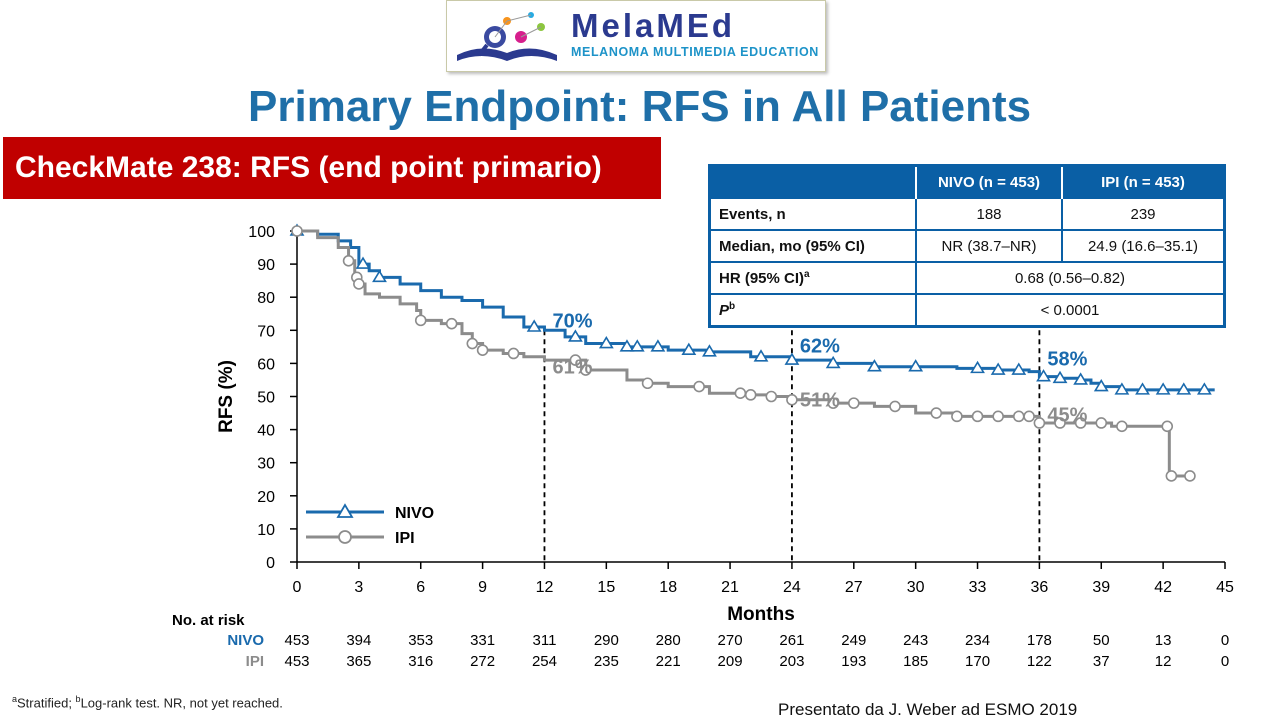 The image size is (1280, 720). I want to click on risk-table-cell: 235, so click(606, 661).